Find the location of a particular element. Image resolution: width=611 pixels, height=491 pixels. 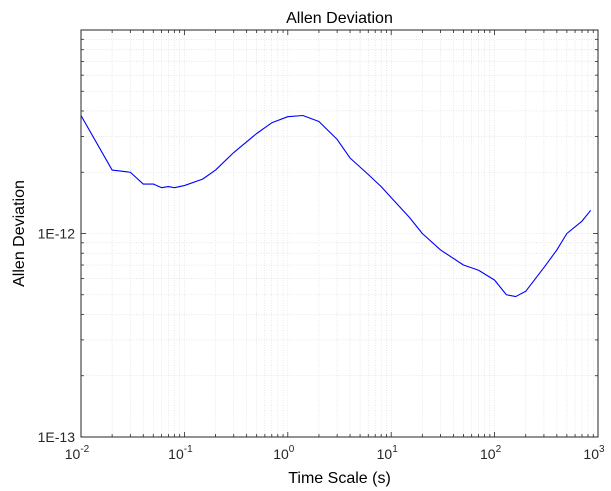

x-axis-title: Time Scale (s) is located at coordinates (339, 478).